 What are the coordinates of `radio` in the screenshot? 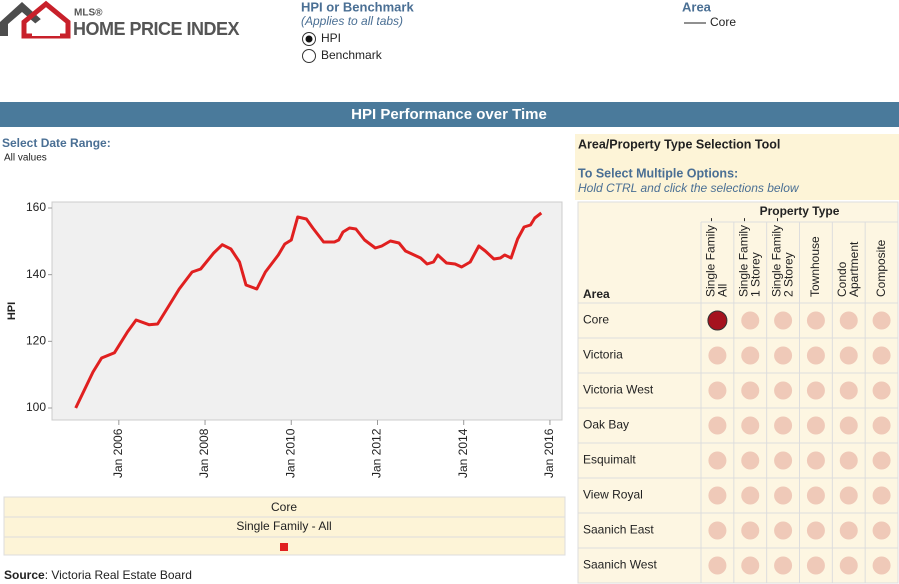 It's located at (309, 56).